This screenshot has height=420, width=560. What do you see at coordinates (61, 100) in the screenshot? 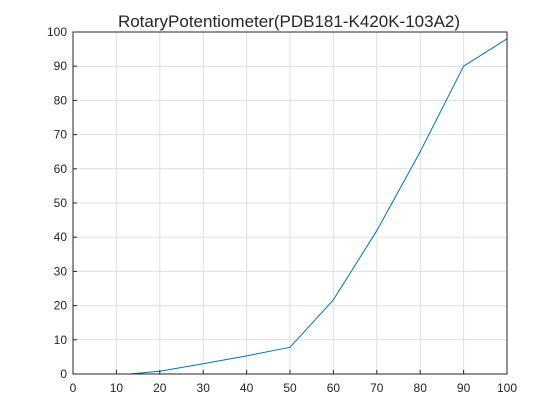
I see `y-tick-label: 80` at bounding box center [61, 100].